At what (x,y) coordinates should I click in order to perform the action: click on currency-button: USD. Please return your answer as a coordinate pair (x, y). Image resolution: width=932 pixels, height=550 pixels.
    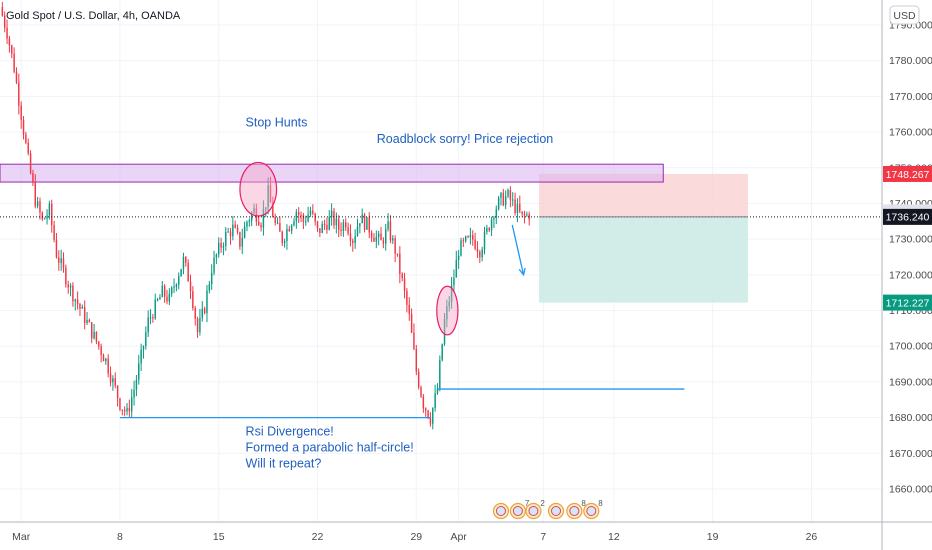
    Looking at the image, I should click on (904, 15).